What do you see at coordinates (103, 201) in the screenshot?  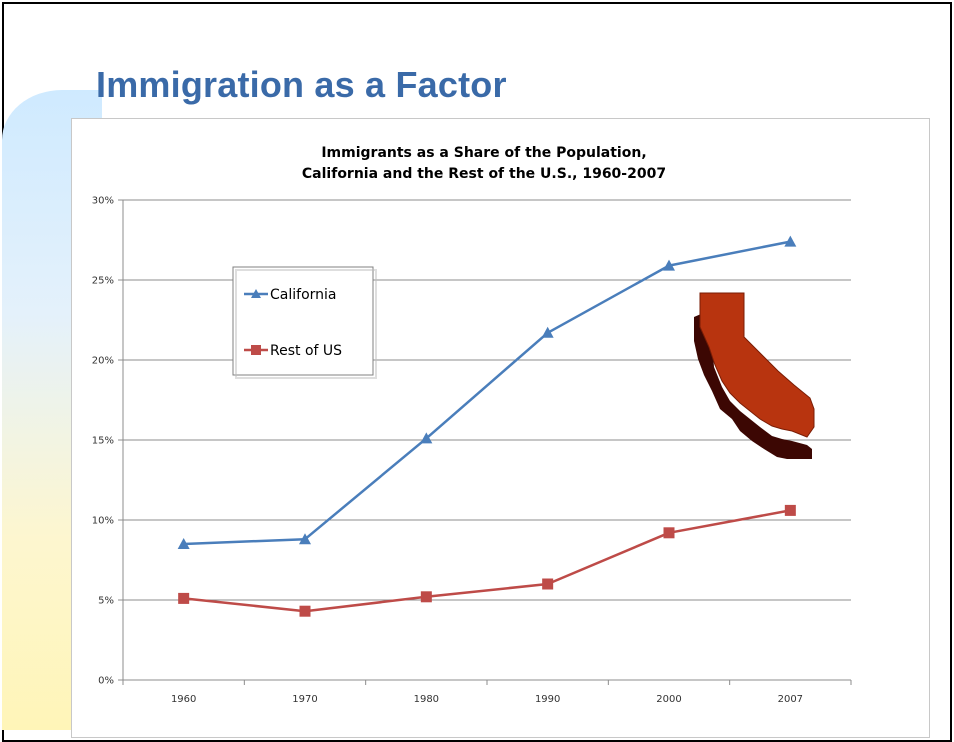 I see `y-tick-label: 30%` at bounding box center [103, 201].